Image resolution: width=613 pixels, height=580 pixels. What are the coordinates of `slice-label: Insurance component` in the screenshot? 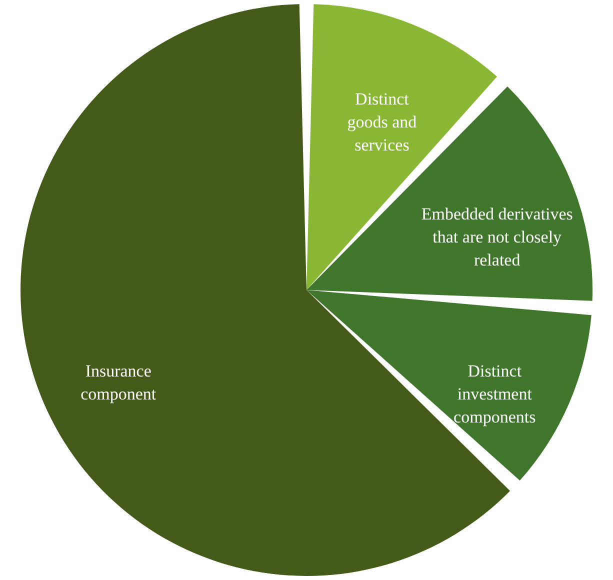 It's located at (118, 382).